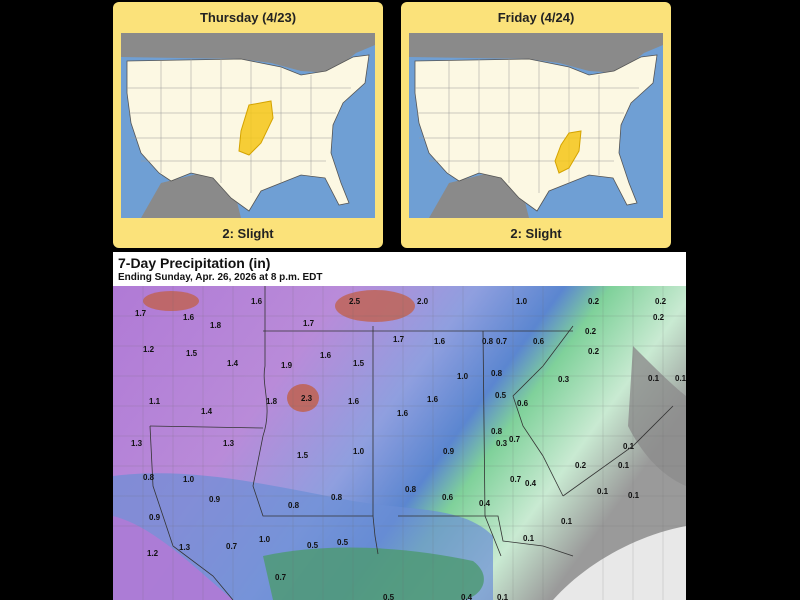 The width and height of the screenshot is (800, 600). I want to click on precip-value-label: 2.5, so click(355, 301).